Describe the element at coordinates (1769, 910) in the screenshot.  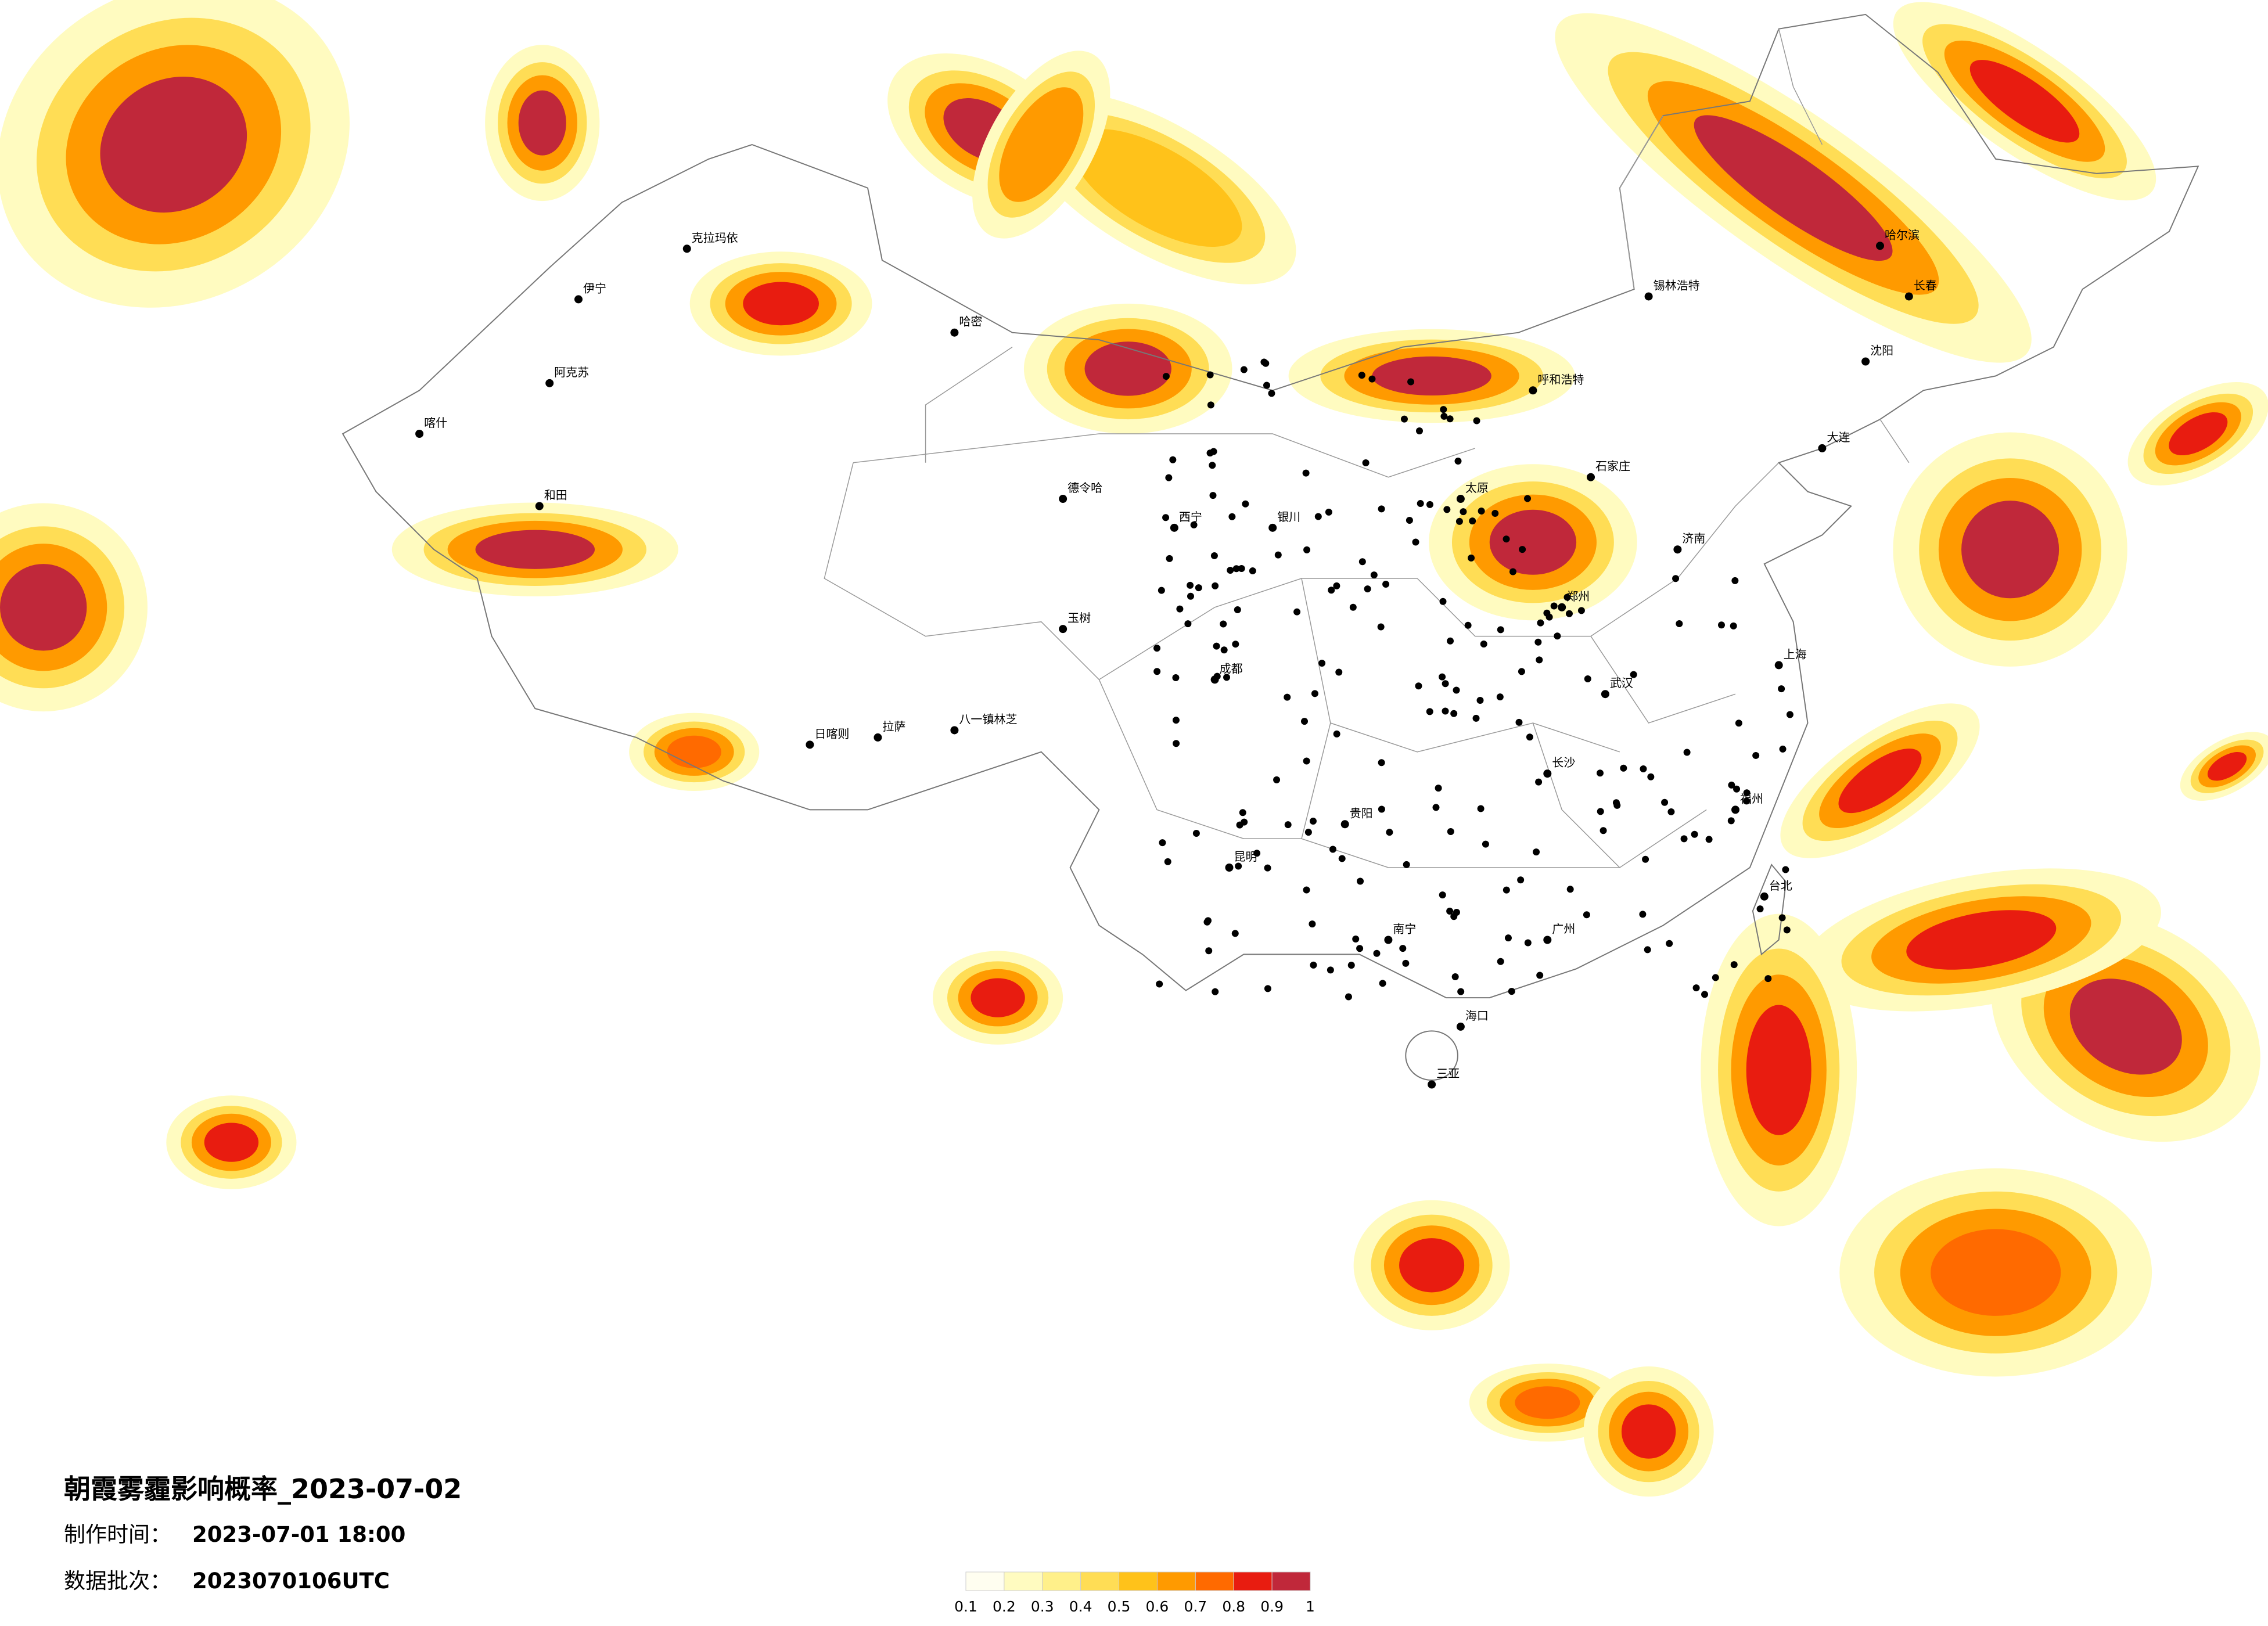
I see `taiwan` at that location.